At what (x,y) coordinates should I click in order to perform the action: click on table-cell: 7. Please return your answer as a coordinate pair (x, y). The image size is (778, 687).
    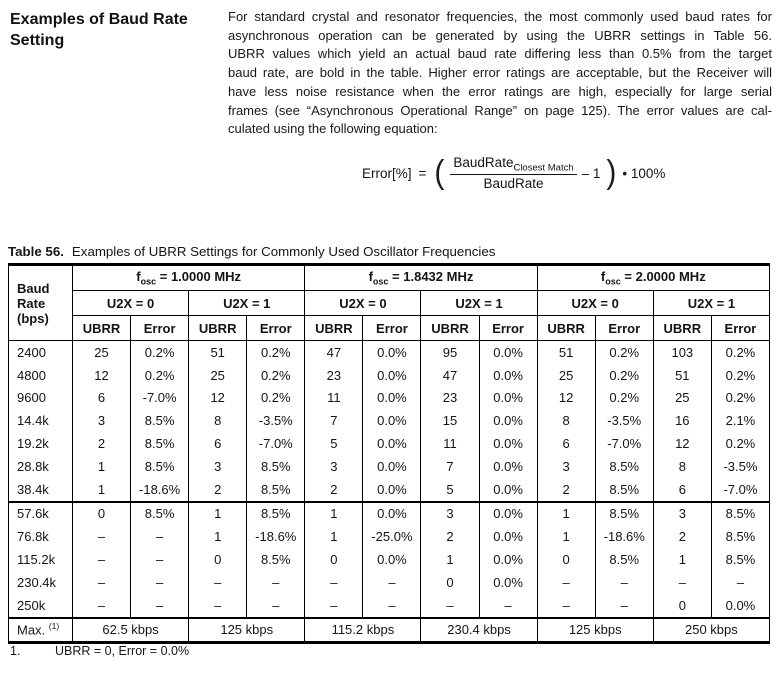
    Looking at the image, I should click on (333, 421).